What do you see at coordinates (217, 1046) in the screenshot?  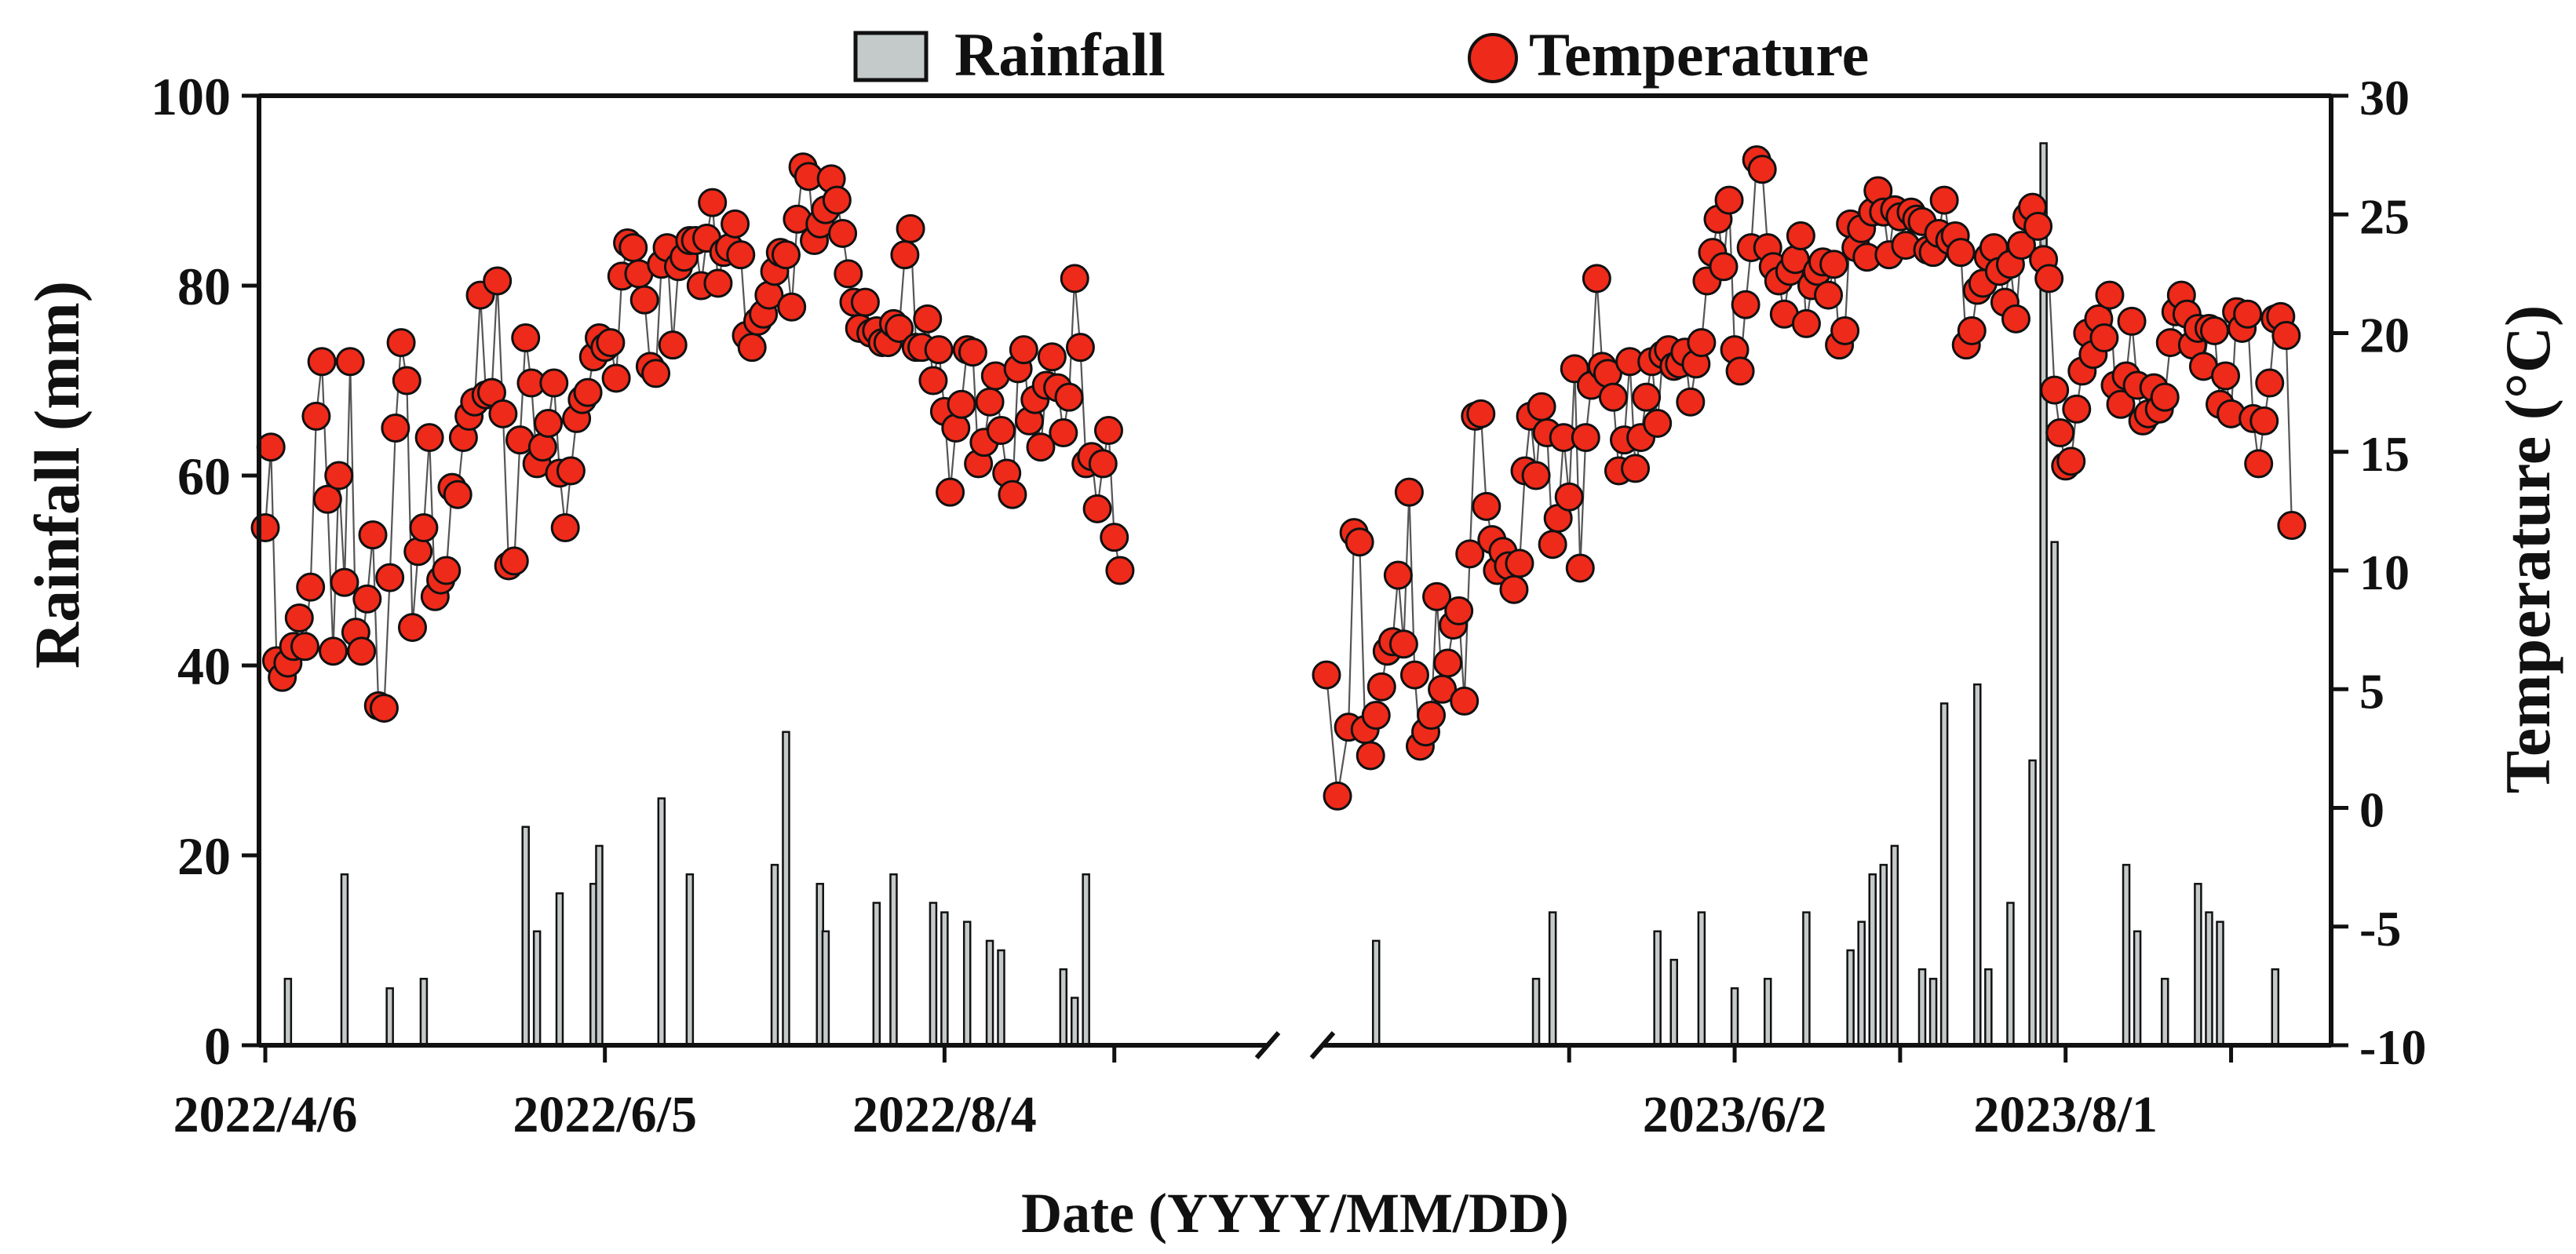 I see `y-tick-left-label: 0` at bounding box center [217, 1046].